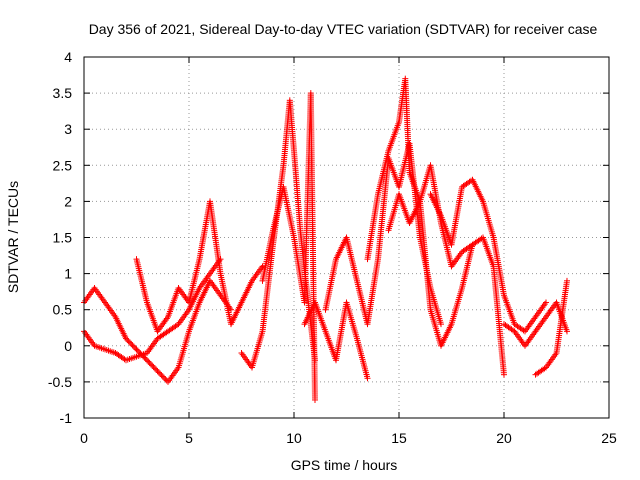 Image resolution: width=640 pixels, height=480 pixels. I want to click on y-tick-label: 2, so click(68, 201).